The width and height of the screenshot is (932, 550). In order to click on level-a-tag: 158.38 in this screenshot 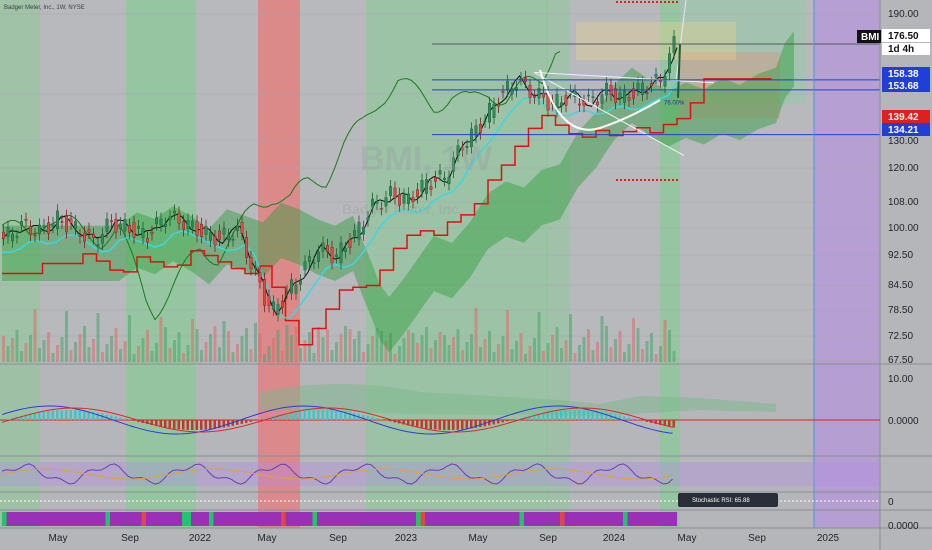, I will do `click(903, 74)`.